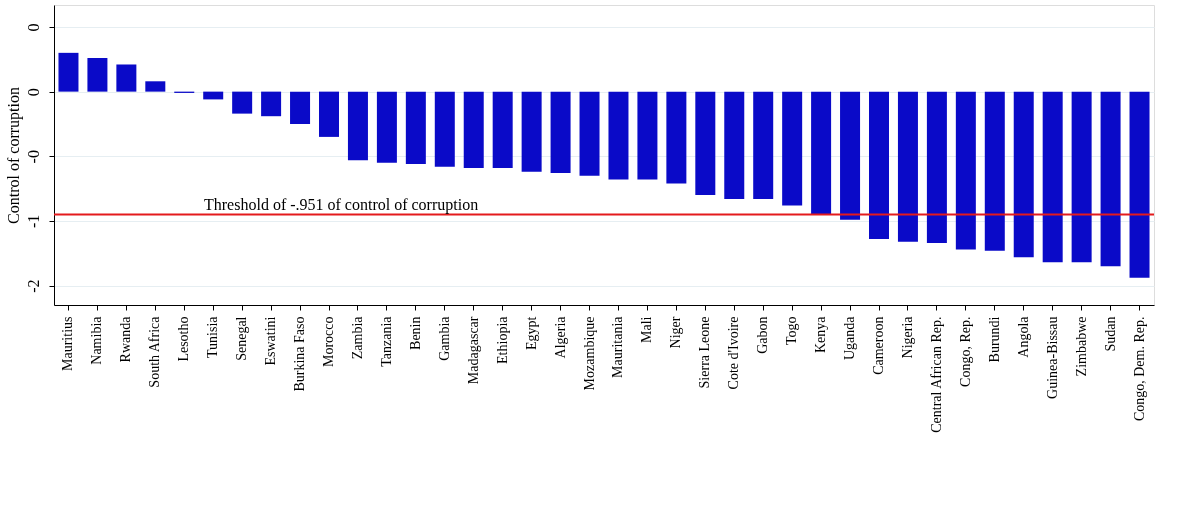  I want to click on x-tick-label: Burundi, so click(994, 339).